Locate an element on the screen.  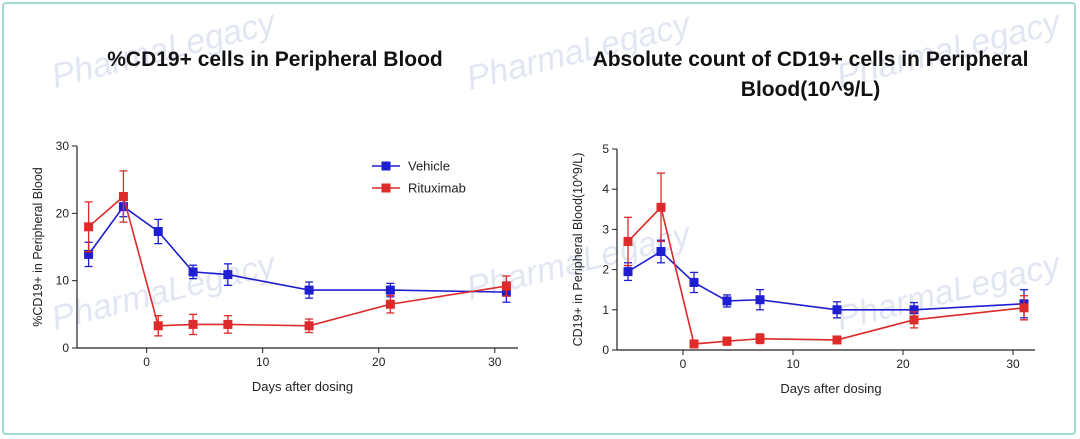
chart-title-percent: %CD19+ cells in Peripheral Blood is located at coordinates (275, 59).